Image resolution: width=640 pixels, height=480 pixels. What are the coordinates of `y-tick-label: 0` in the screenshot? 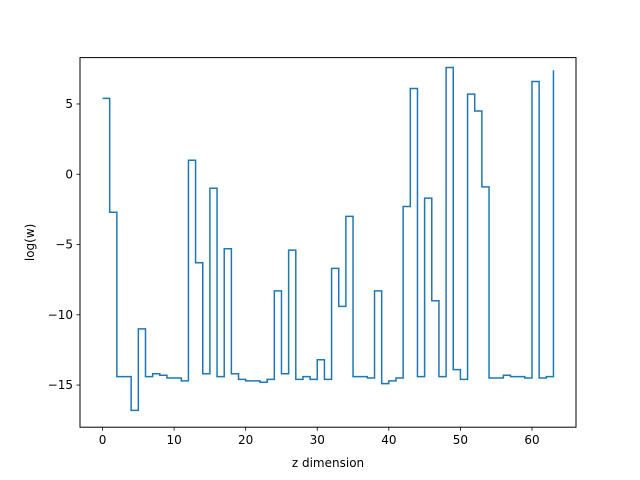 It's located at (69, 174).